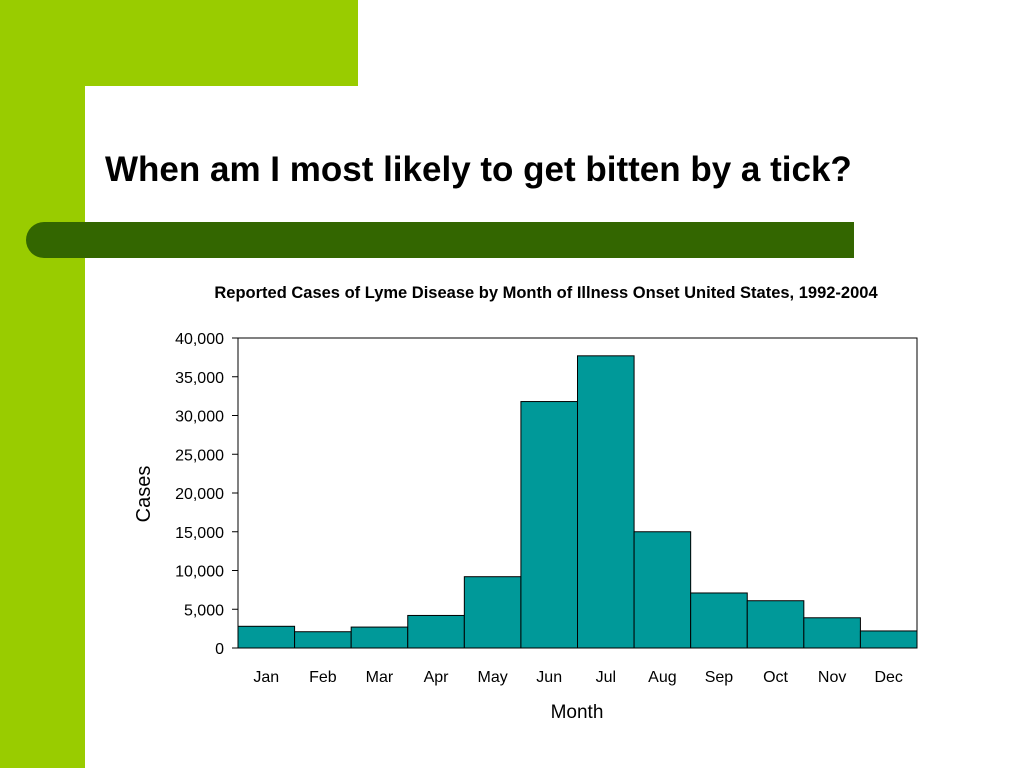 This screenshot has width=1024, height=768. I want to click on bar-may, so click(492, 612).